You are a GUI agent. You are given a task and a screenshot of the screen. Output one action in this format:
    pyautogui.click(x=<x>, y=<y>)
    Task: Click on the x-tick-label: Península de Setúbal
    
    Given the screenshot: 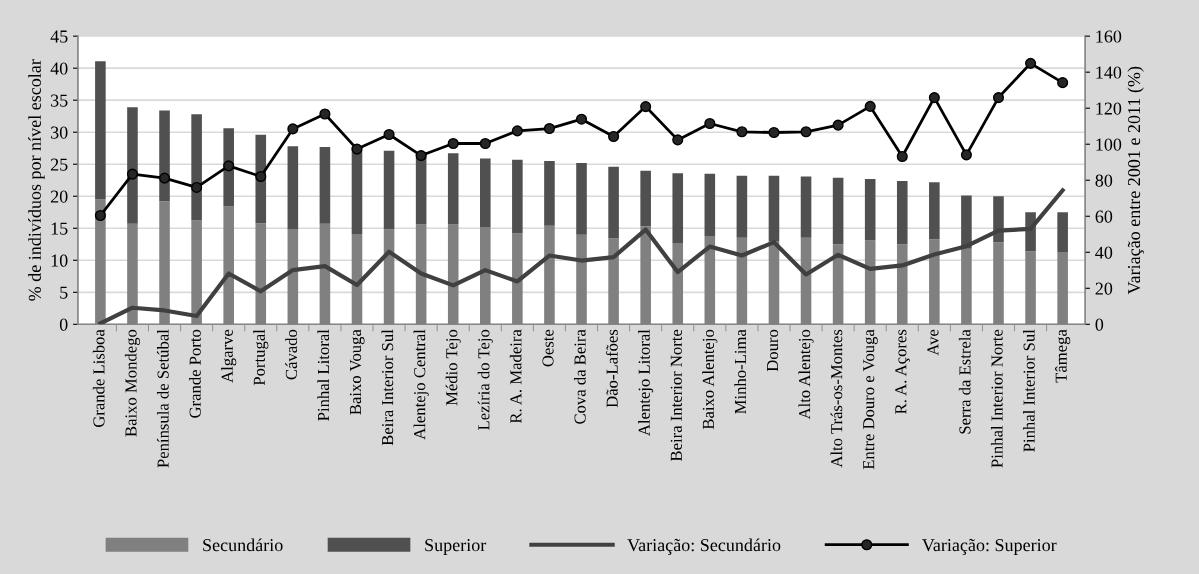 What is the action you would take?
    pyautogui.click(x=162, y=398)
    